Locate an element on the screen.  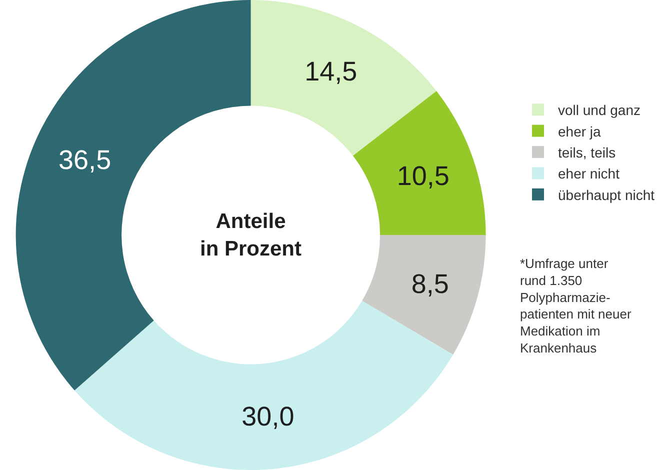
legend-label: teils, teils is located at coordinates (587, 152).